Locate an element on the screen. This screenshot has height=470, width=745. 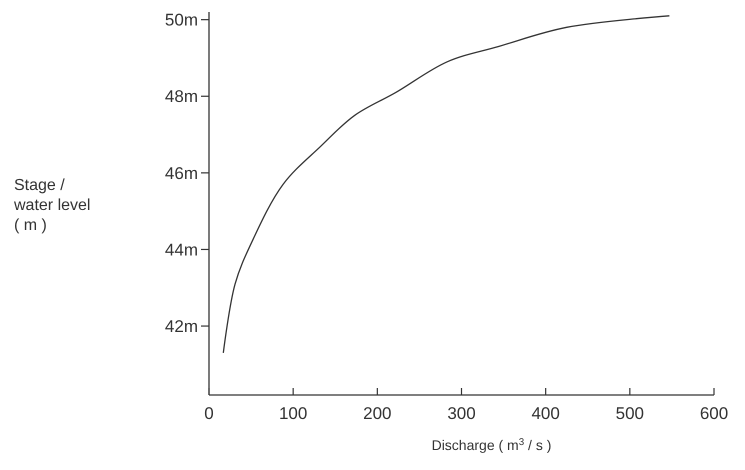
x-tick-label: 400 is located at coordinates (545, 413).